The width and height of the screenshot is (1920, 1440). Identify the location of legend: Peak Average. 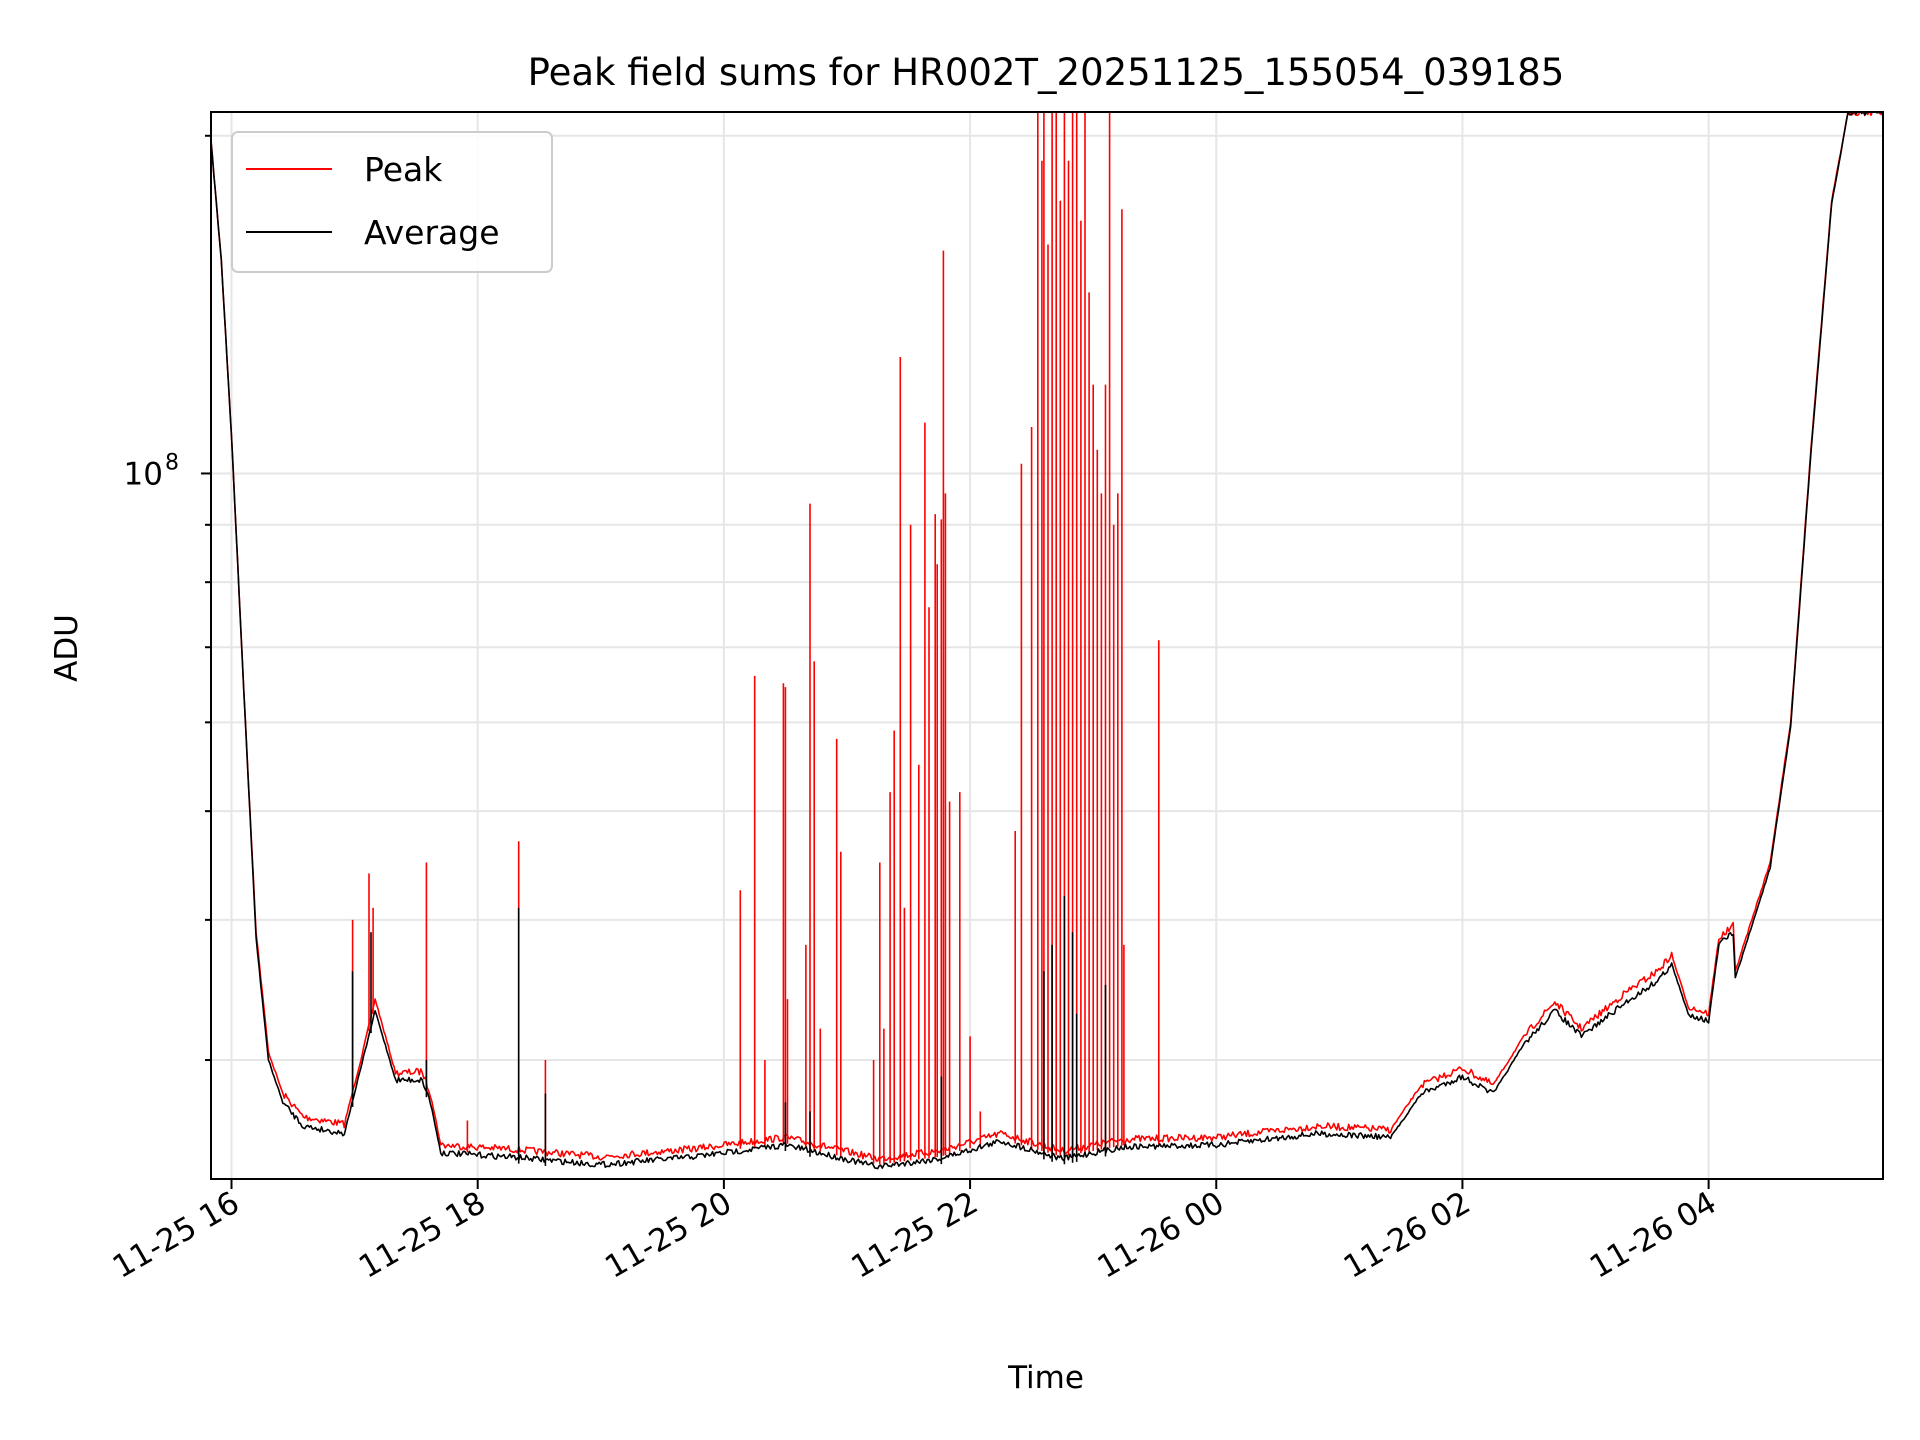
(392, 202).